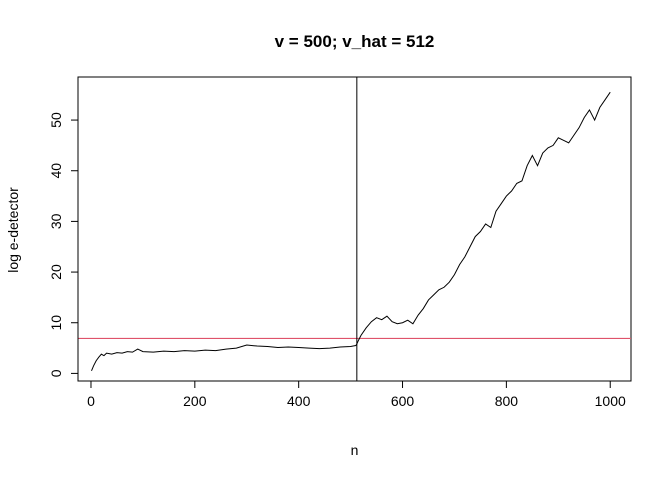 Image resolution: width=672 pixels, height=480 pixels. I want to click on x-tick-label: 400, so click(299, 401).